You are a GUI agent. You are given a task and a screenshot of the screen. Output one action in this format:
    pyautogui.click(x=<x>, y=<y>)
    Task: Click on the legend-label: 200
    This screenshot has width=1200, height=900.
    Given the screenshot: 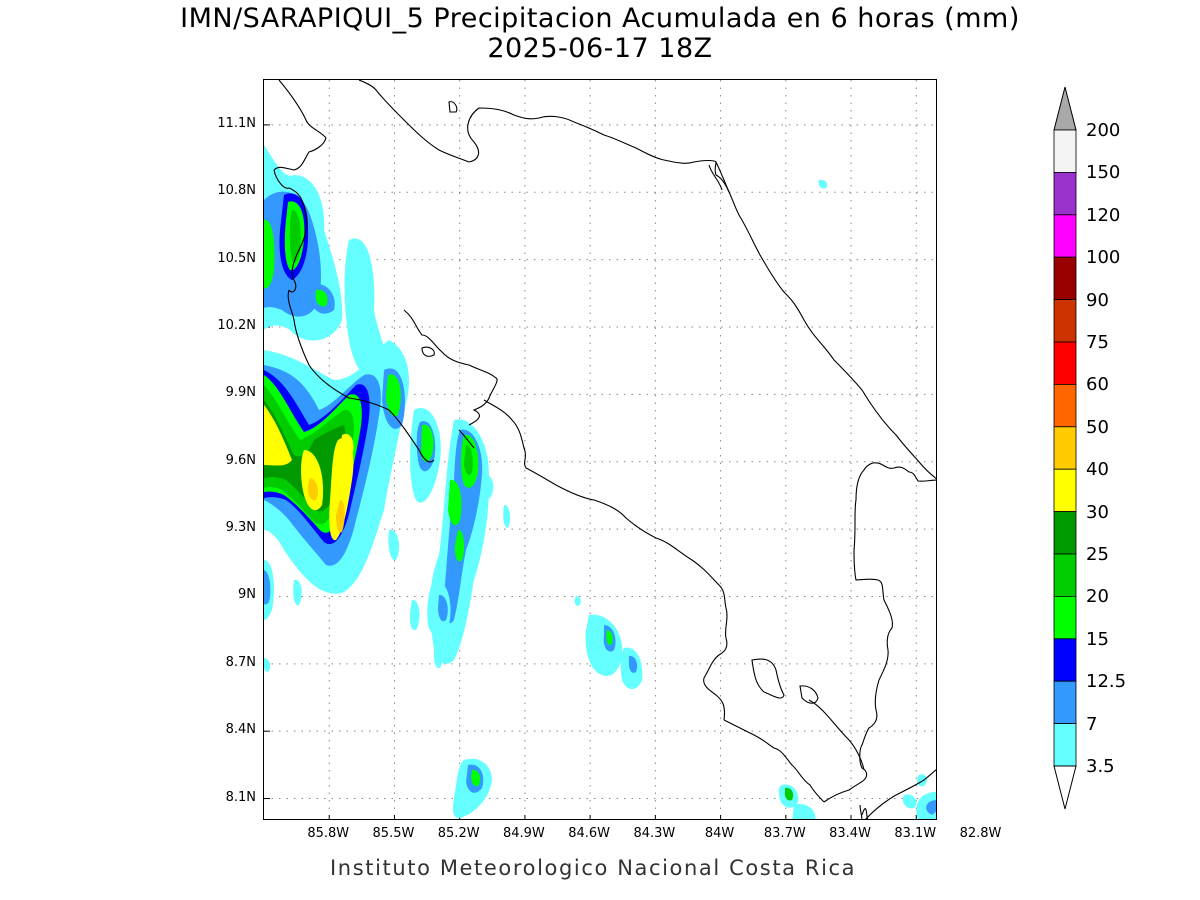 What is the action you would take?
    pyautogui.click(x=1103, y=130)
    